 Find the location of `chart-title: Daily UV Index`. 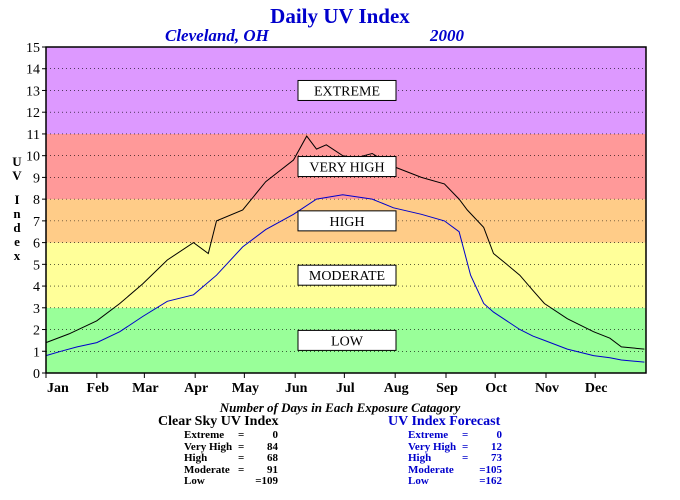

chart-title: Daily UV Index is located at coordinates (340, 16).